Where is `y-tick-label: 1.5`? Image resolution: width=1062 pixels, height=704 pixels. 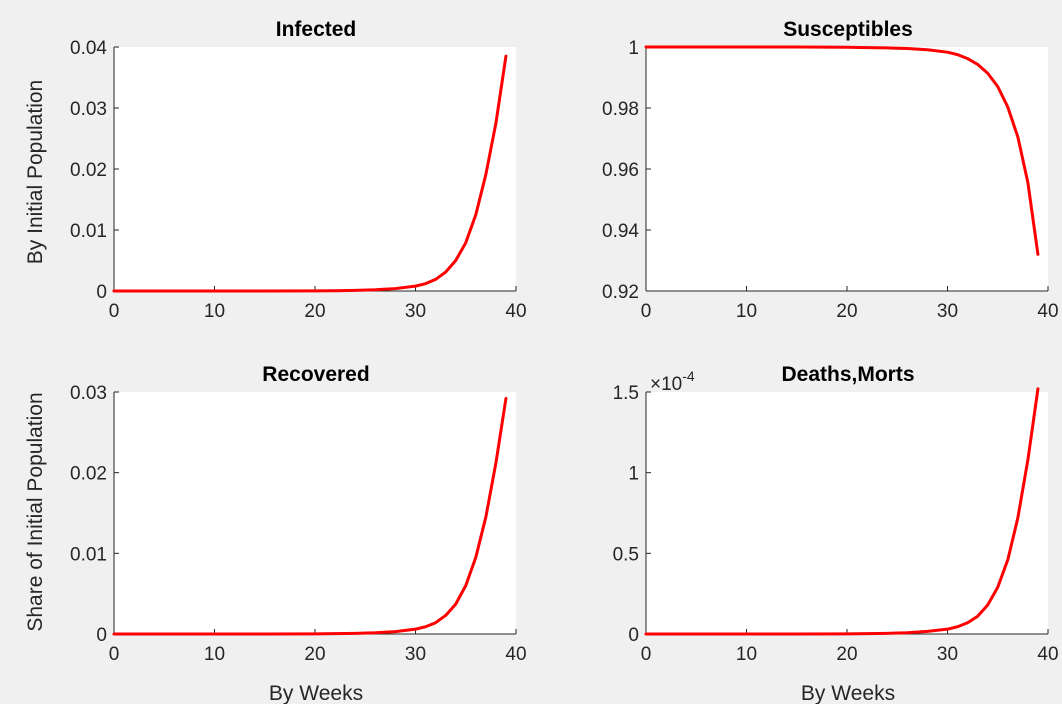
y-tick-label: 1.5 is located at coordinates (626, 393).